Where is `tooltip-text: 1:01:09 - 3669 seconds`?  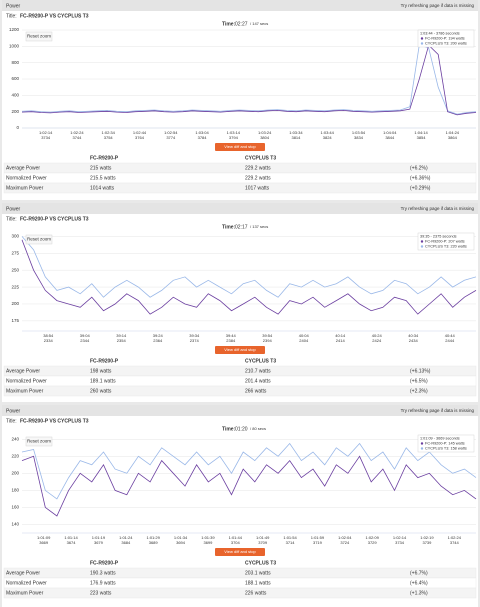 tooltip-text: 1:01:09 - 3669 seconds is located at coordinates (440, 439).